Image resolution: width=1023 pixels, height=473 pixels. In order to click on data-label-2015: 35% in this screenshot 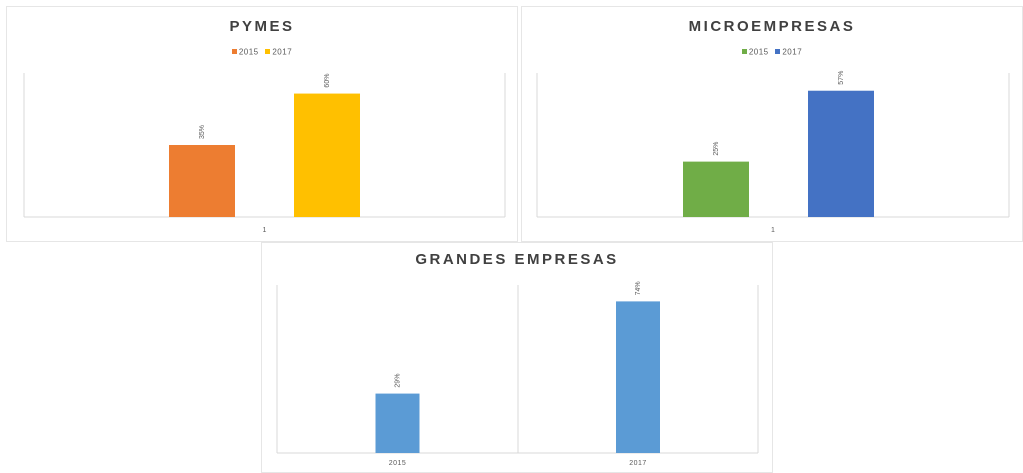, I will do `click(202, 132)`.